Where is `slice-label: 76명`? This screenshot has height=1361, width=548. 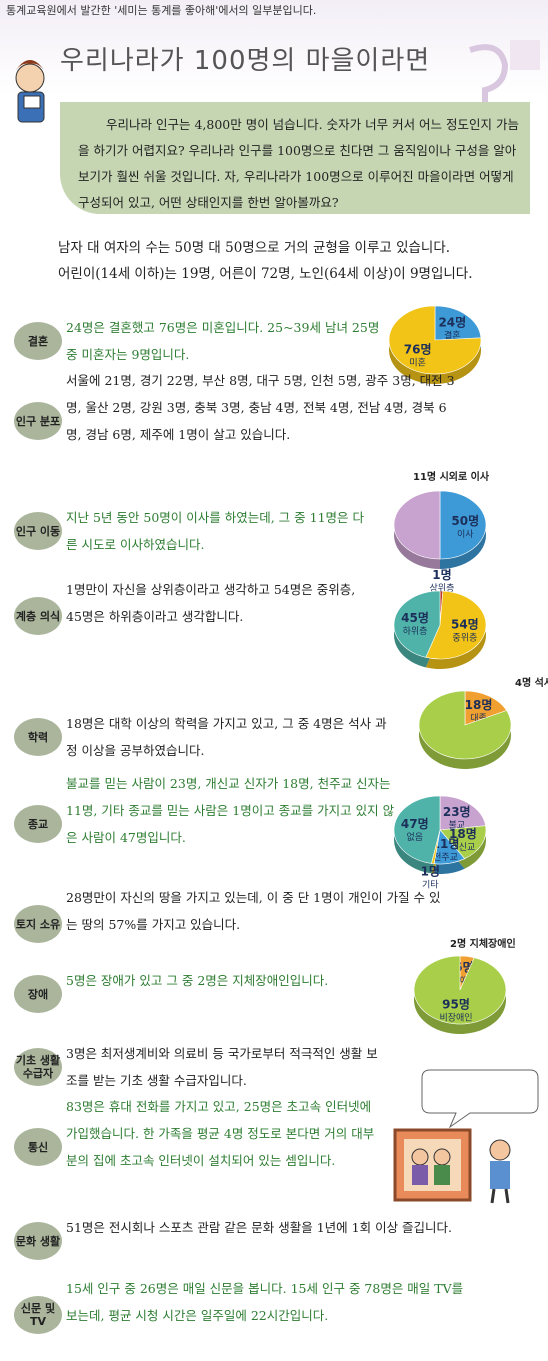 slice-label: 76명 is located at coordinates (418, 350).